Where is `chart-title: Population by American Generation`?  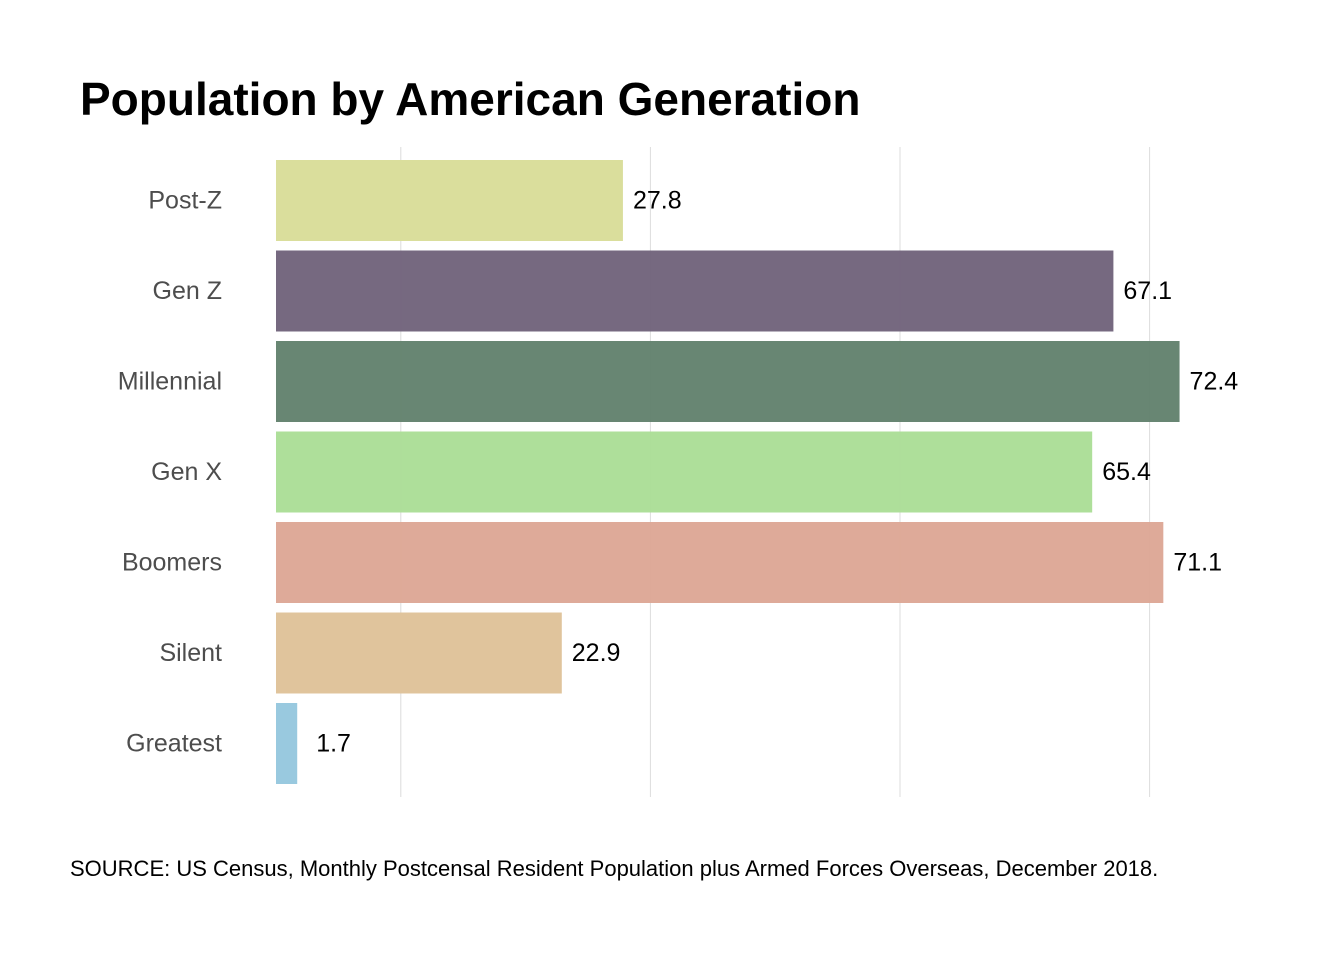 chart-title: Population by American Generation is located at coordinates (470, 99).